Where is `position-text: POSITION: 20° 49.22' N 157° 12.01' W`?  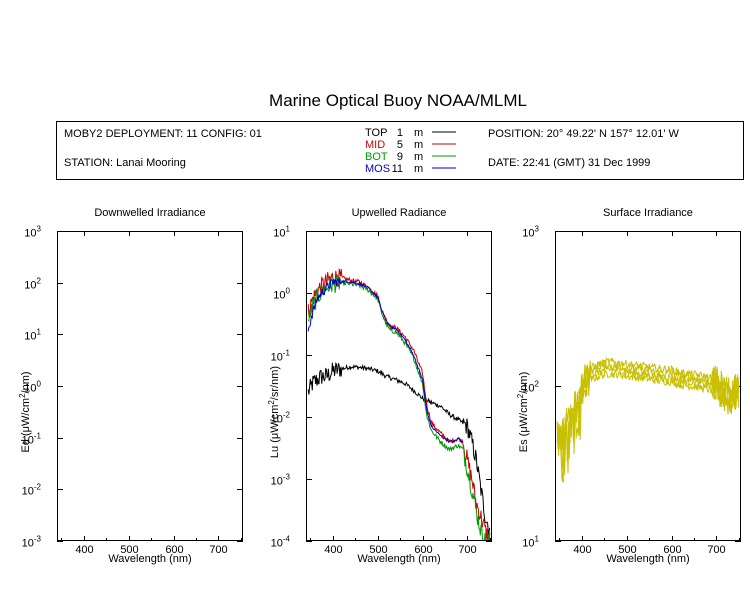 position-text: POSITION: 20° 49.22' N 157° 12.01' W is located at coordinates (584, 134).